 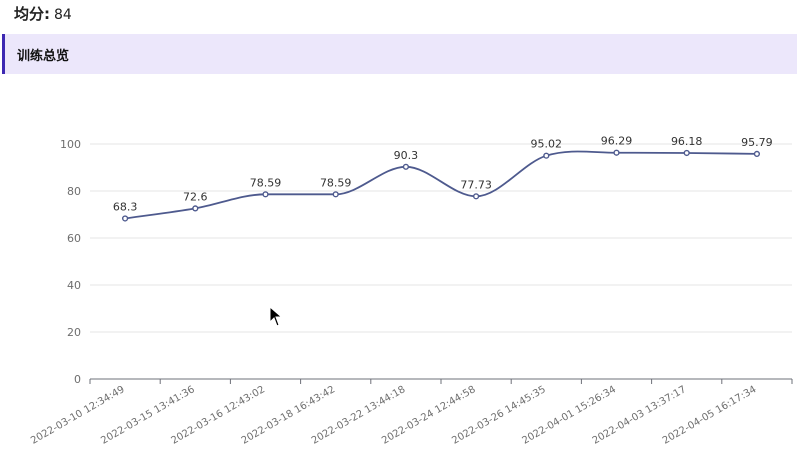 I want to click on y-tick-label: 20, so click(x=74, y=332).